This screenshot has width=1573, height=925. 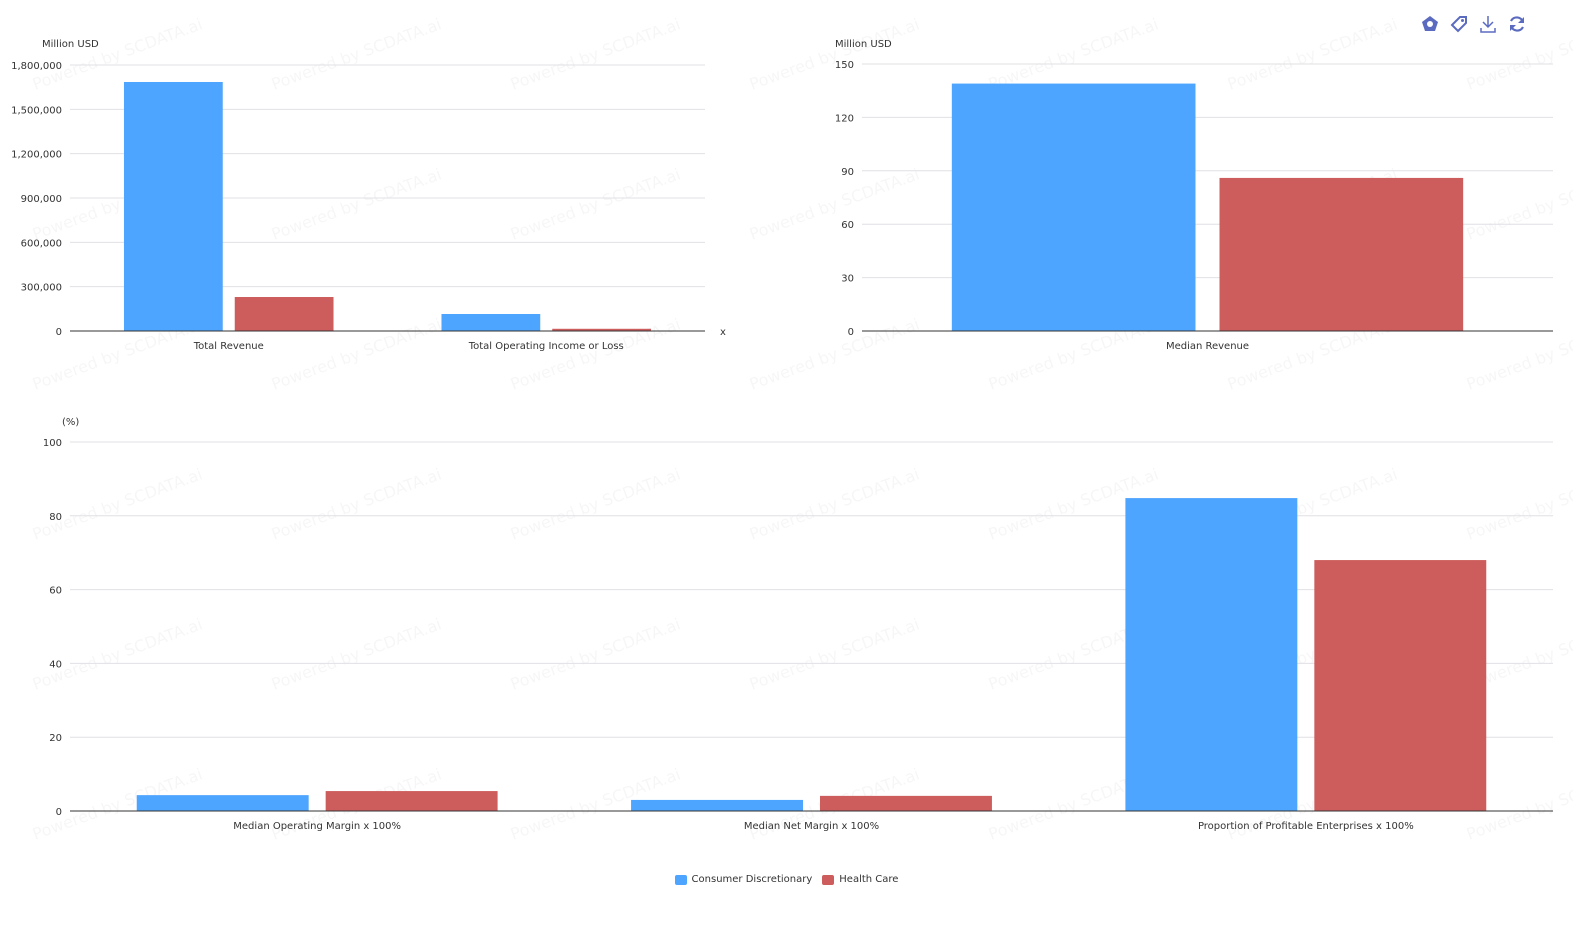 What do you see at coordinates (228, 346) in the screenshot?
I see `x-tick-label: Total Revenue` at bounding box center [228, 346].